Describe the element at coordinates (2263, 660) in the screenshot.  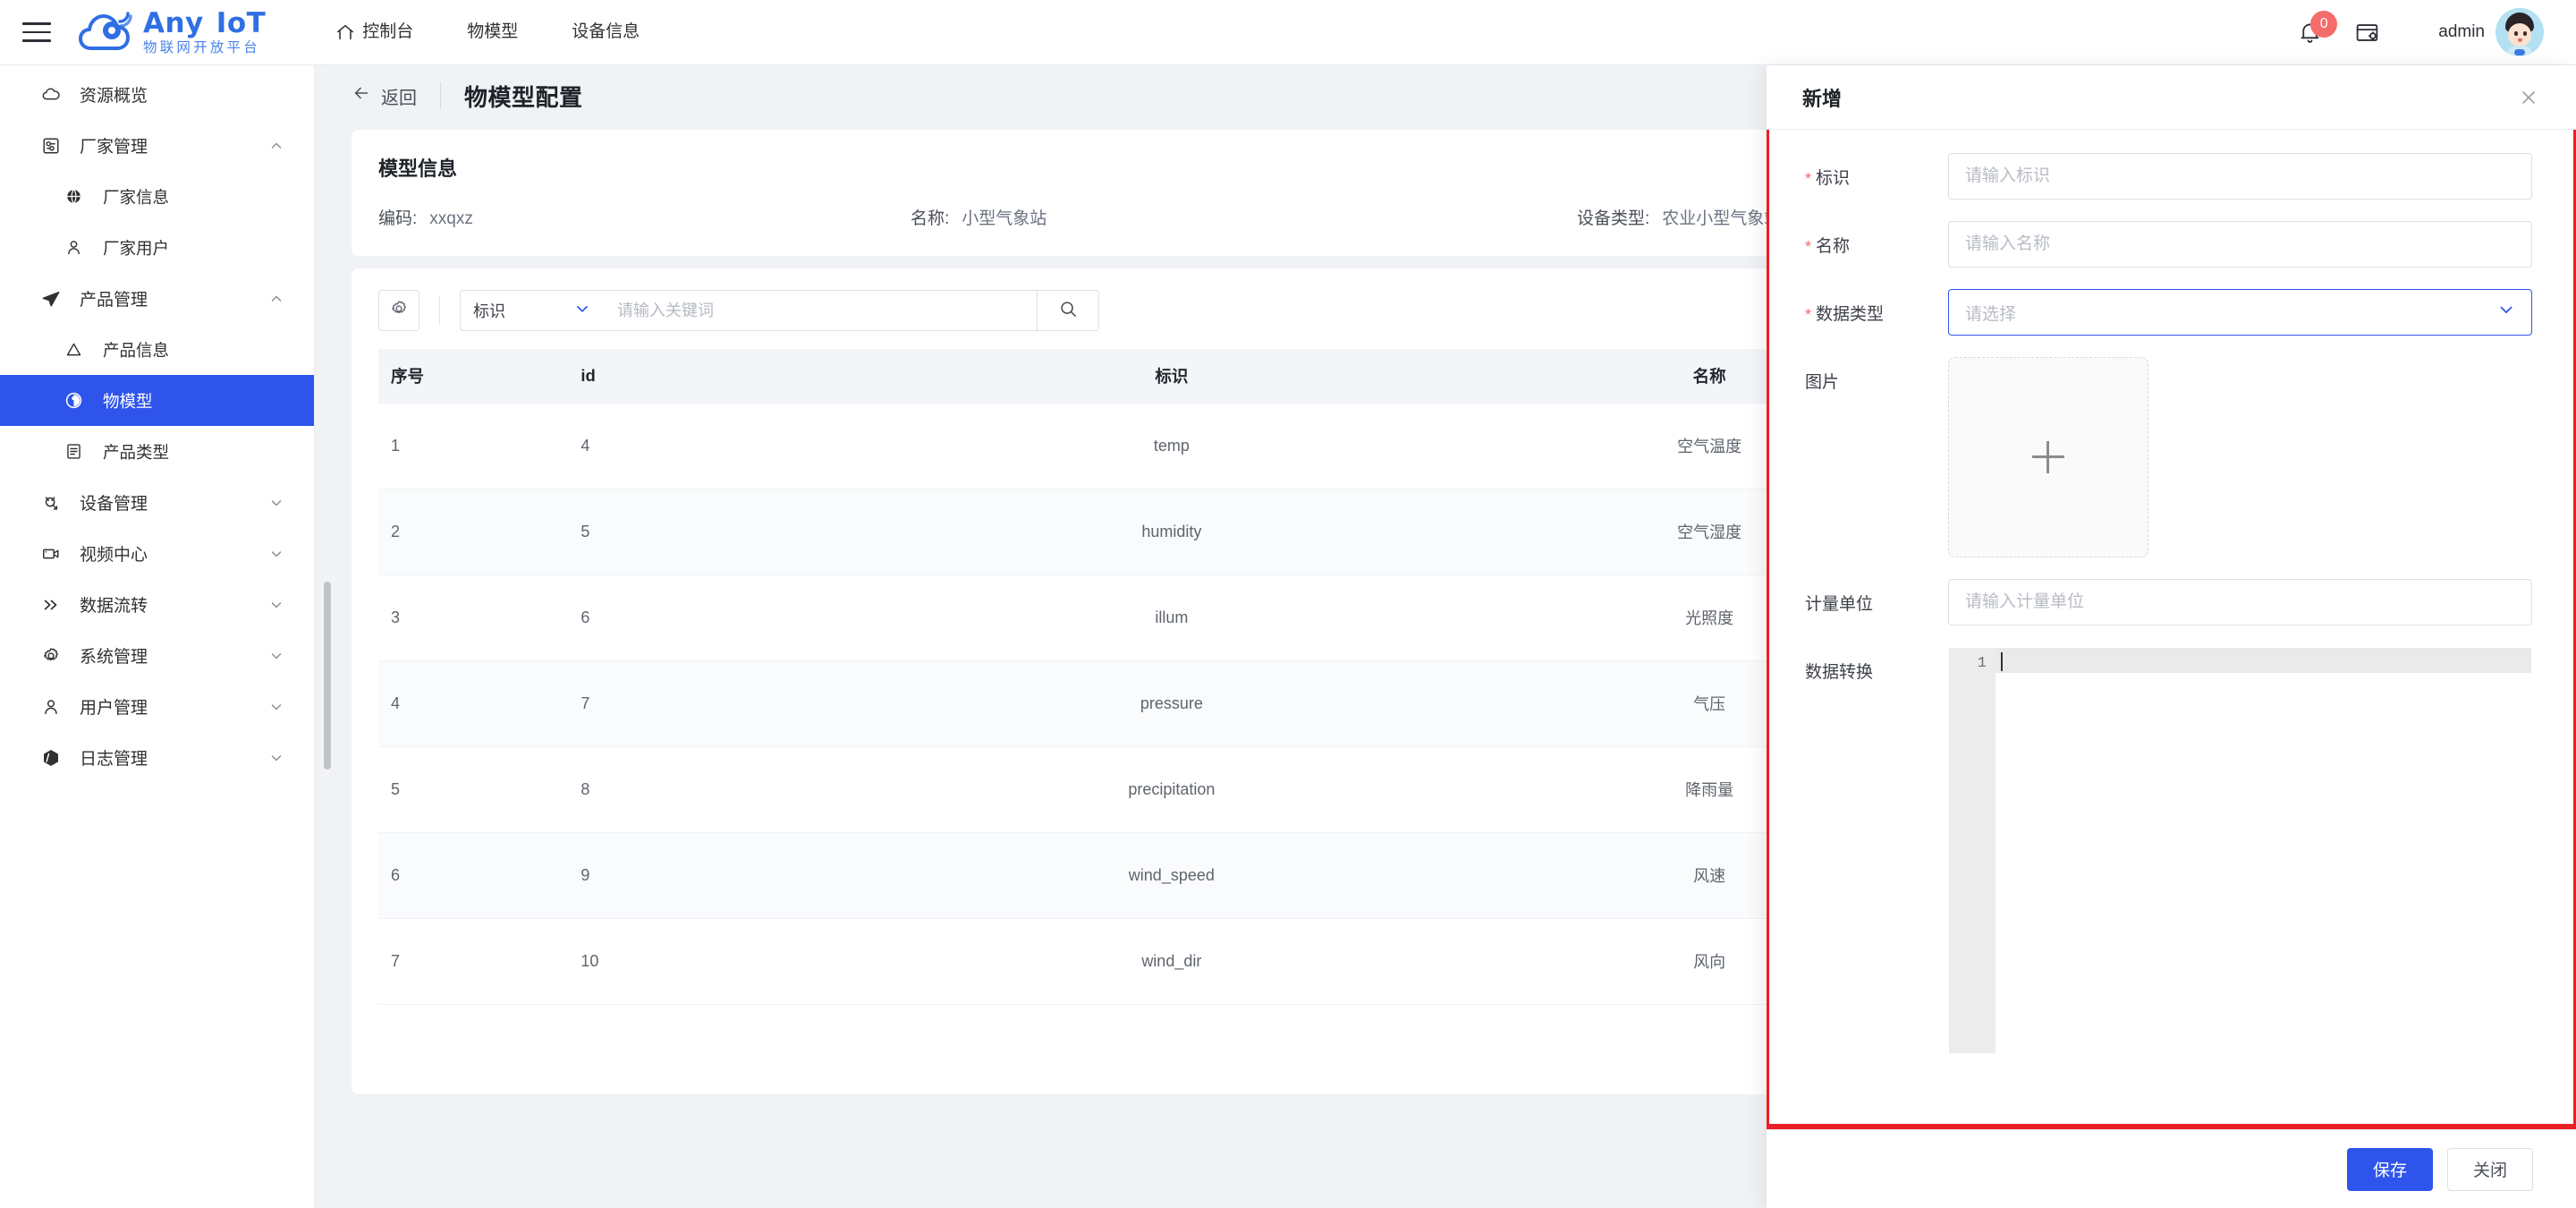
I see `code-active-line` at that location.